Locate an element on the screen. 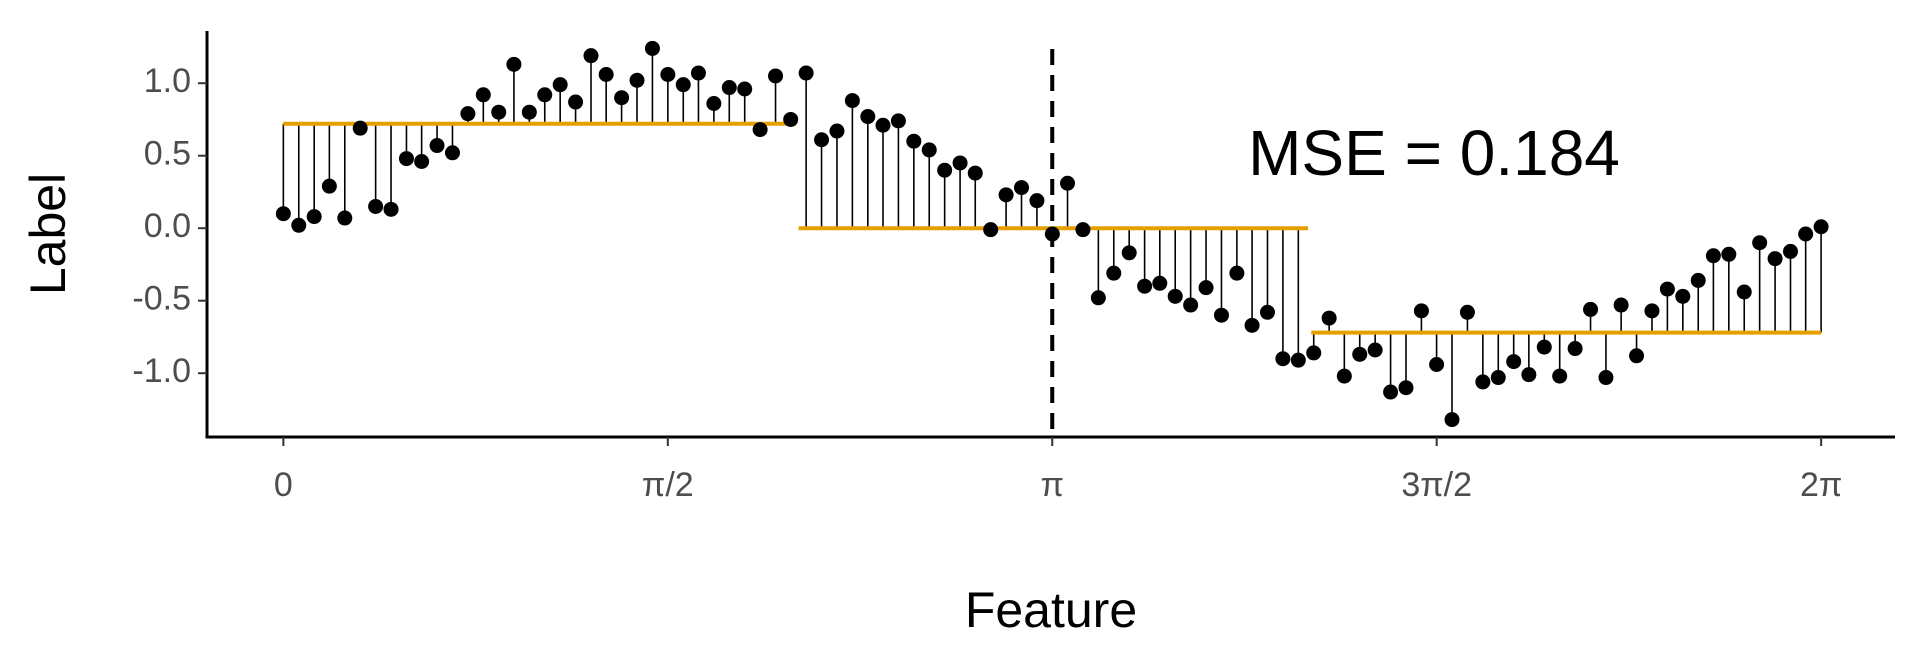  x-axis-title: Feature is located at coordinates (1051, 610).